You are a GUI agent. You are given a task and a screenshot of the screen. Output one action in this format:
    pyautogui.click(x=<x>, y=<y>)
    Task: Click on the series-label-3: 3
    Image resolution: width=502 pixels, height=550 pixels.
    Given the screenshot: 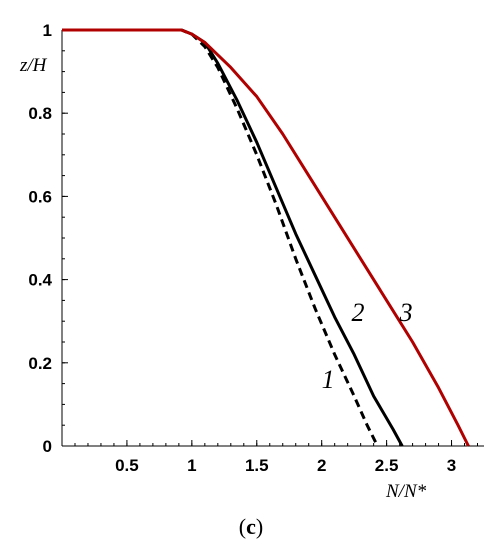 What is the action you would take?
    pyautogui.click(x=406, y=312)
    